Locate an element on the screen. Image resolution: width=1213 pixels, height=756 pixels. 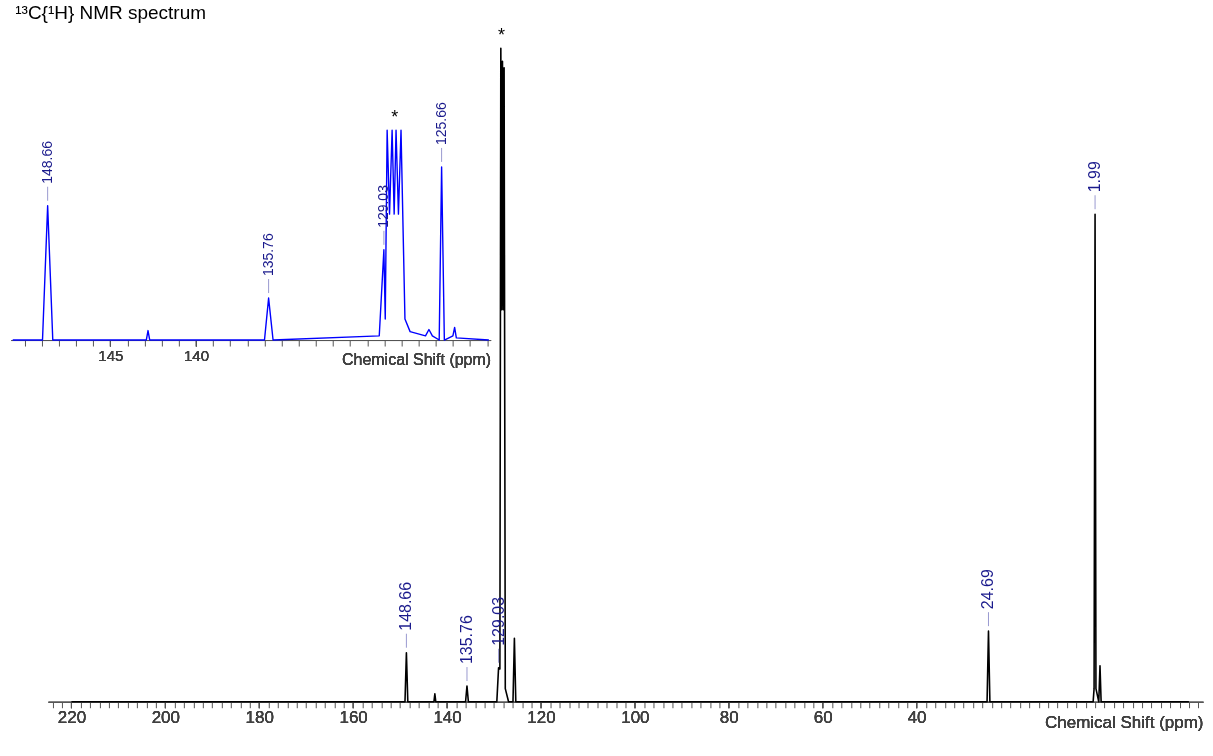
x-tick-label: 120 is located at coordinates (541, 718).